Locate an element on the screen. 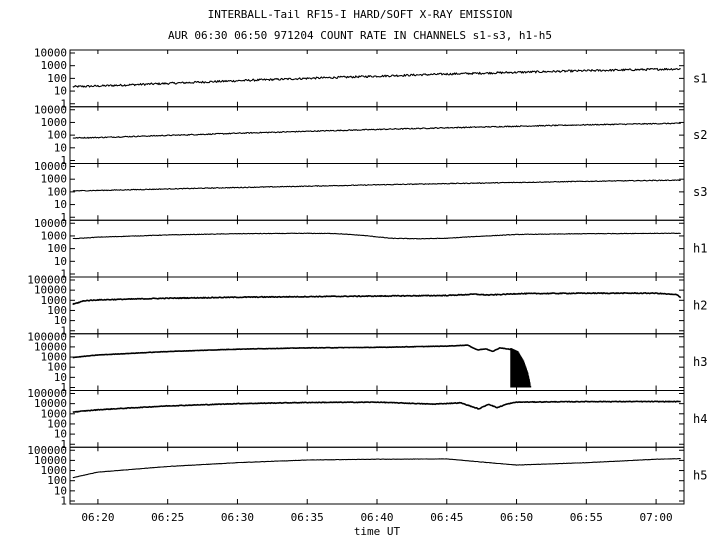 This screenshot has height=550, width=720. y-tick-label-h4: 100 is located at coordinates (57, 423).